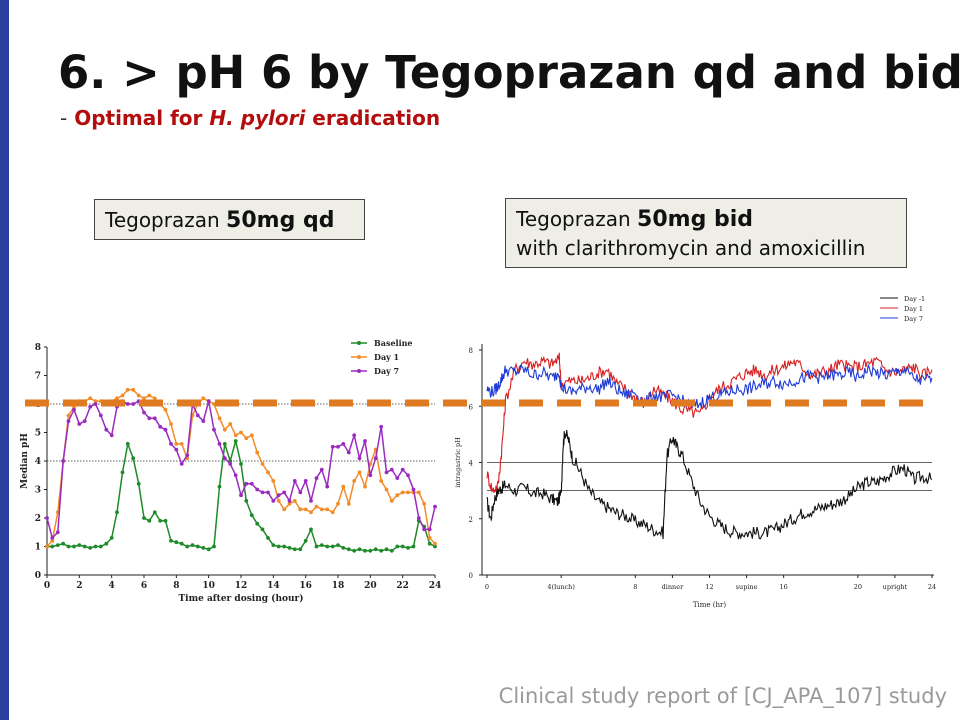 The image size is (960, 720). Describe the element at coordinates (393, 343) in the screenshot. I see `legend-label: Baseline` at that location.